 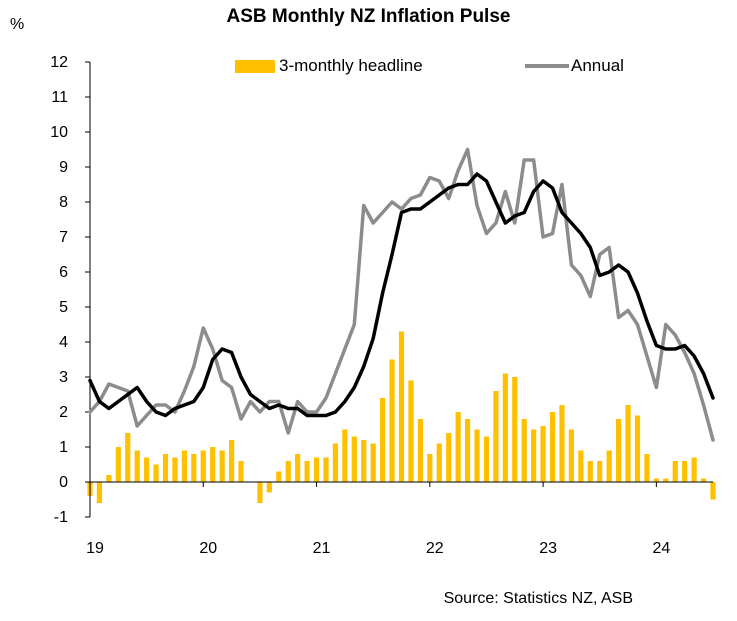 What do you see at coordinates (548, 548) in the screenshot?
I see `x-tick-label: 23` at bounding box center [548, 548].